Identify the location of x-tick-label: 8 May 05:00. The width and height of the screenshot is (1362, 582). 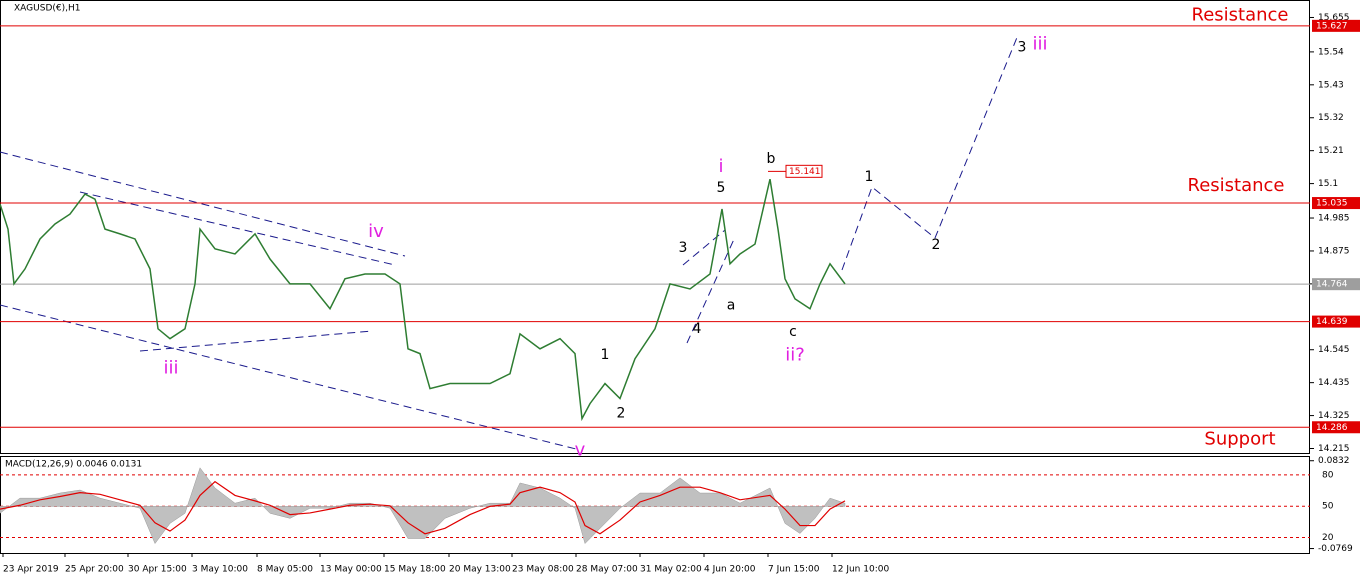
(285, 570).